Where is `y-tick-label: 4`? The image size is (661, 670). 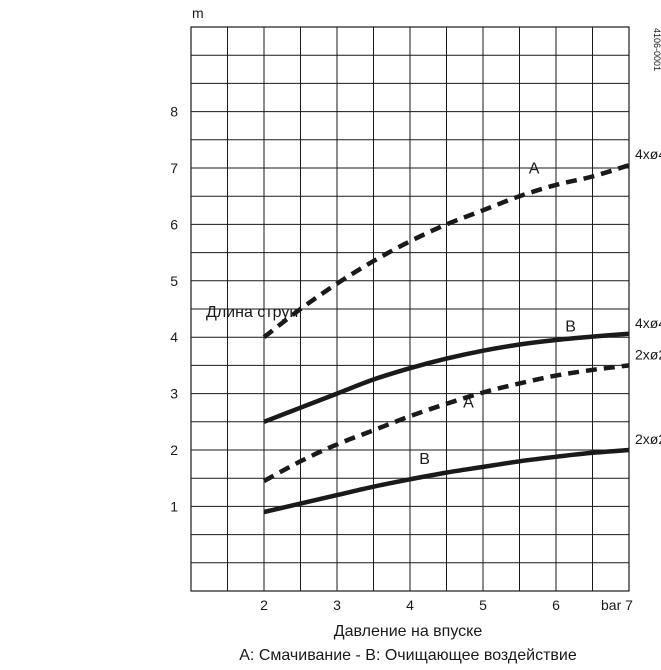 y-tick-label: 4 is located at coordinates (174, 337).